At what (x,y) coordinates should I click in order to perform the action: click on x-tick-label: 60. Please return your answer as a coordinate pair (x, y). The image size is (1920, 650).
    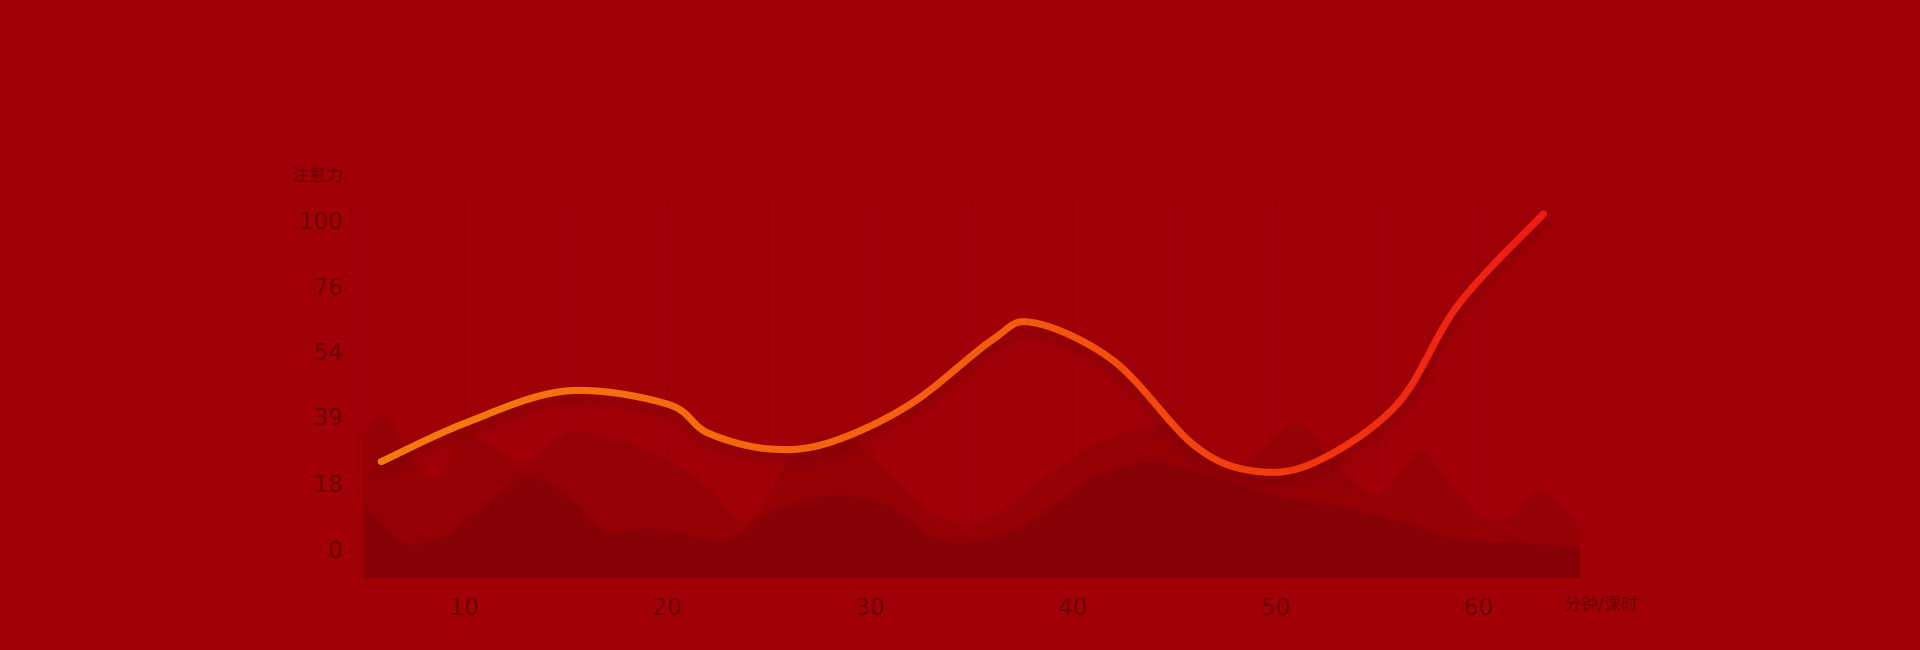
    Looking at the image, I should click on (1478, 608).